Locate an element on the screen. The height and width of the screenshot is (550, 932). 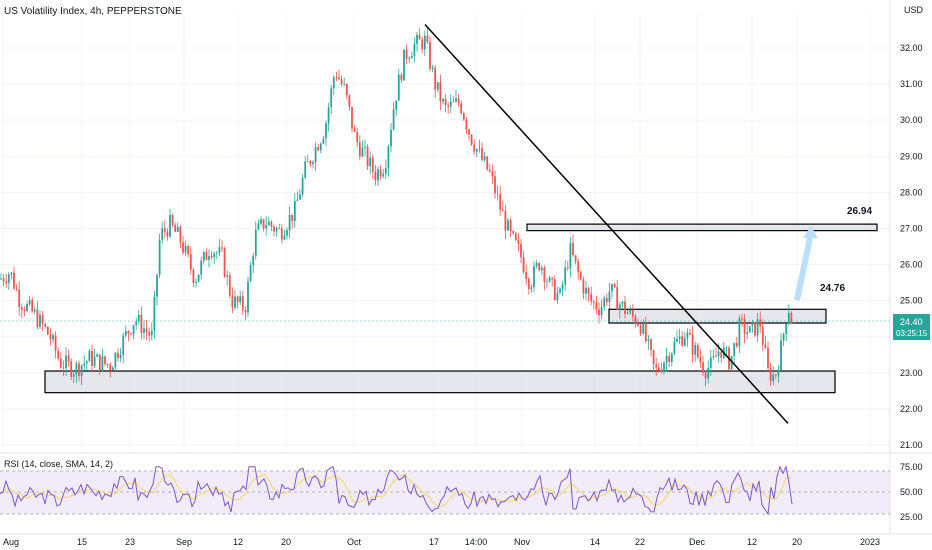
x-tick-label: 20 is located at coordinates (797, 542).